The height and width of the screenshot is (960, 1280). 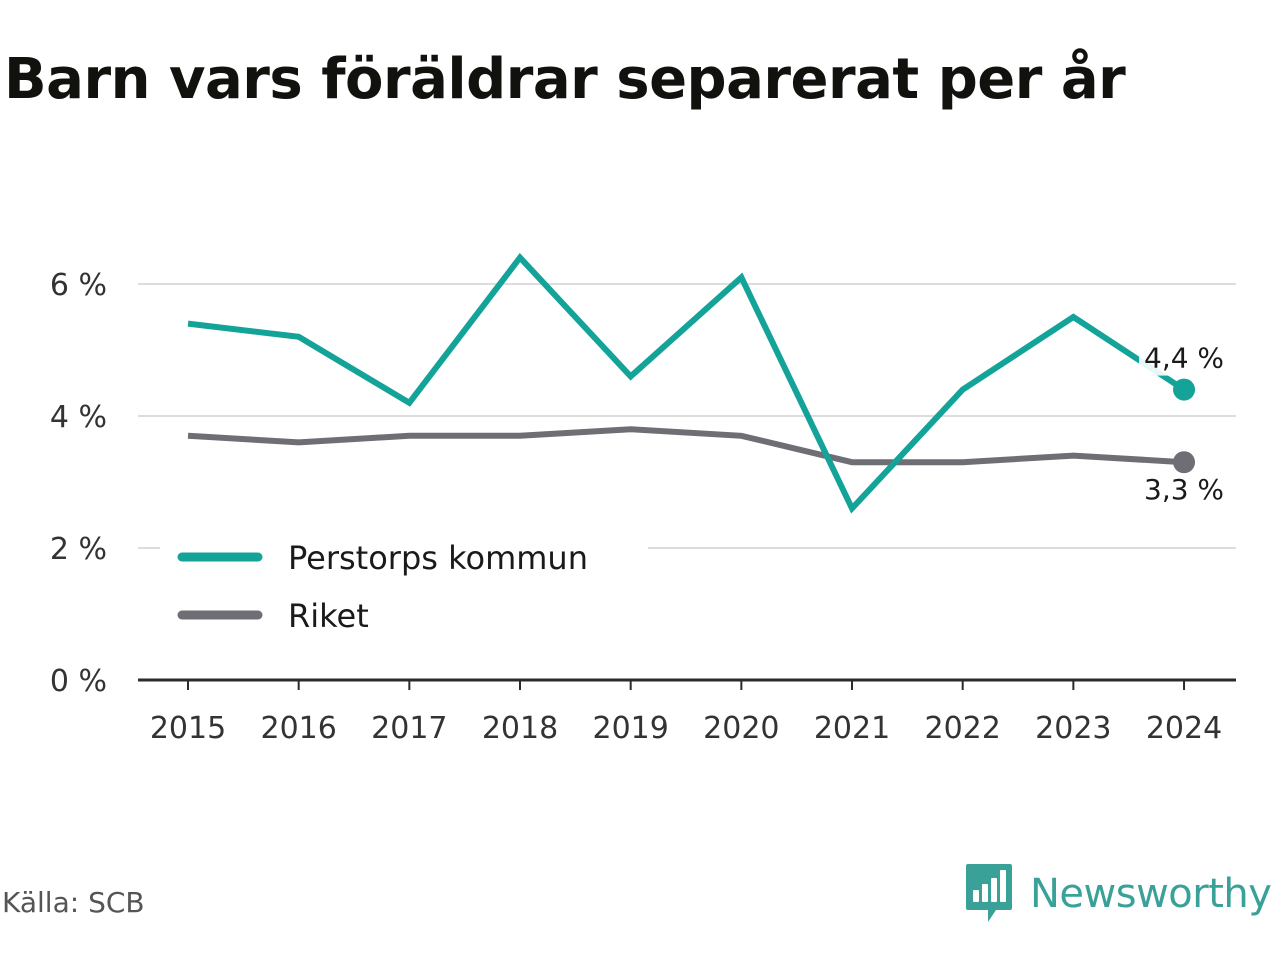 What do you see at coordinates (1151, 894) in the screenshot?
I see `brand-name: Newsworthy` at bounding box center [1151, 894].